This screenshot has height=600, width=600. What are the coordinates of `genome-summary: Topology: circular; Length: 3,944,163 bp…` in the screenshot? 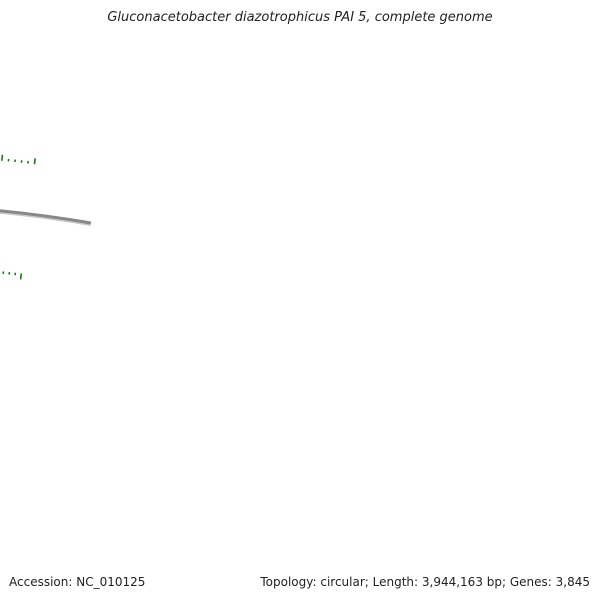 It's located at (425, 582).